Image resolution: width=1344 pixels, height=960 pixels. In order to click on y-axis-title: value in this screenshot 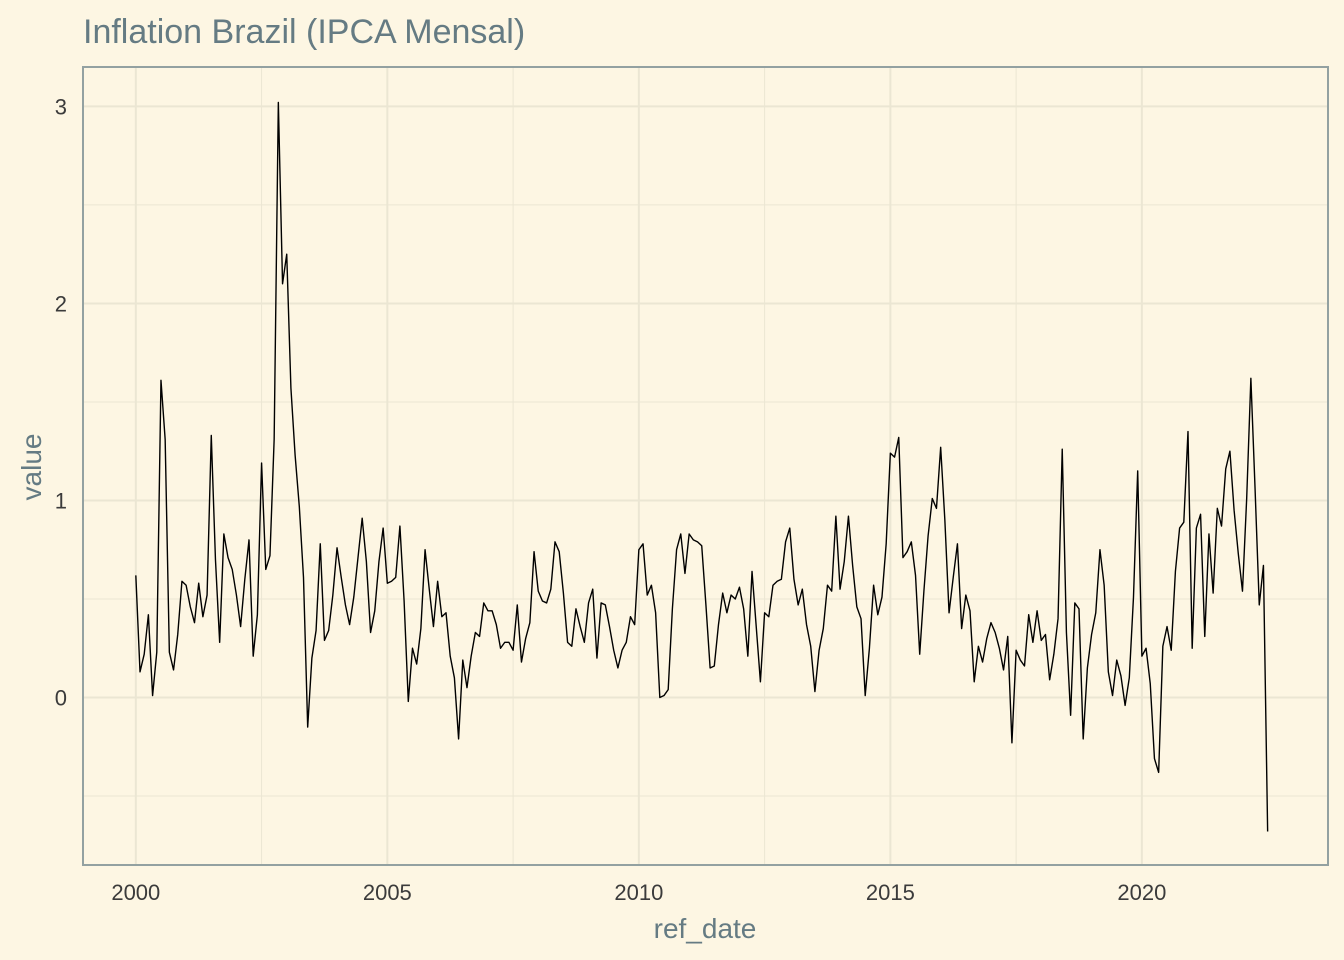, I will do `click(31, 467)`.